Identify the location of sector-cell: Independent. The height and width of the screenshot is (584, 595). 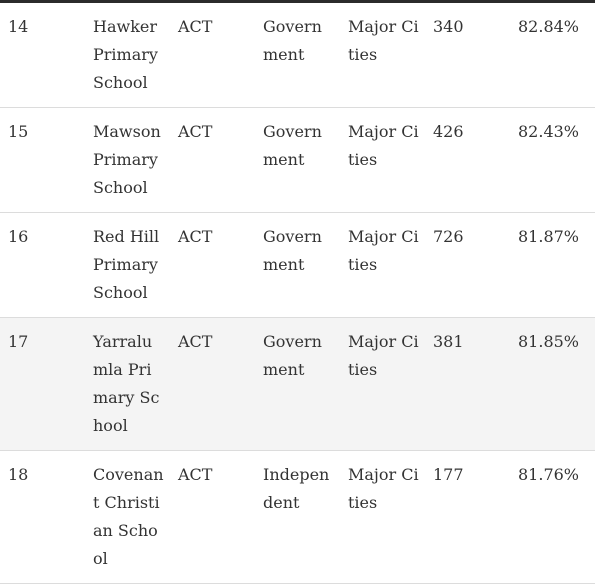
(297, 517).